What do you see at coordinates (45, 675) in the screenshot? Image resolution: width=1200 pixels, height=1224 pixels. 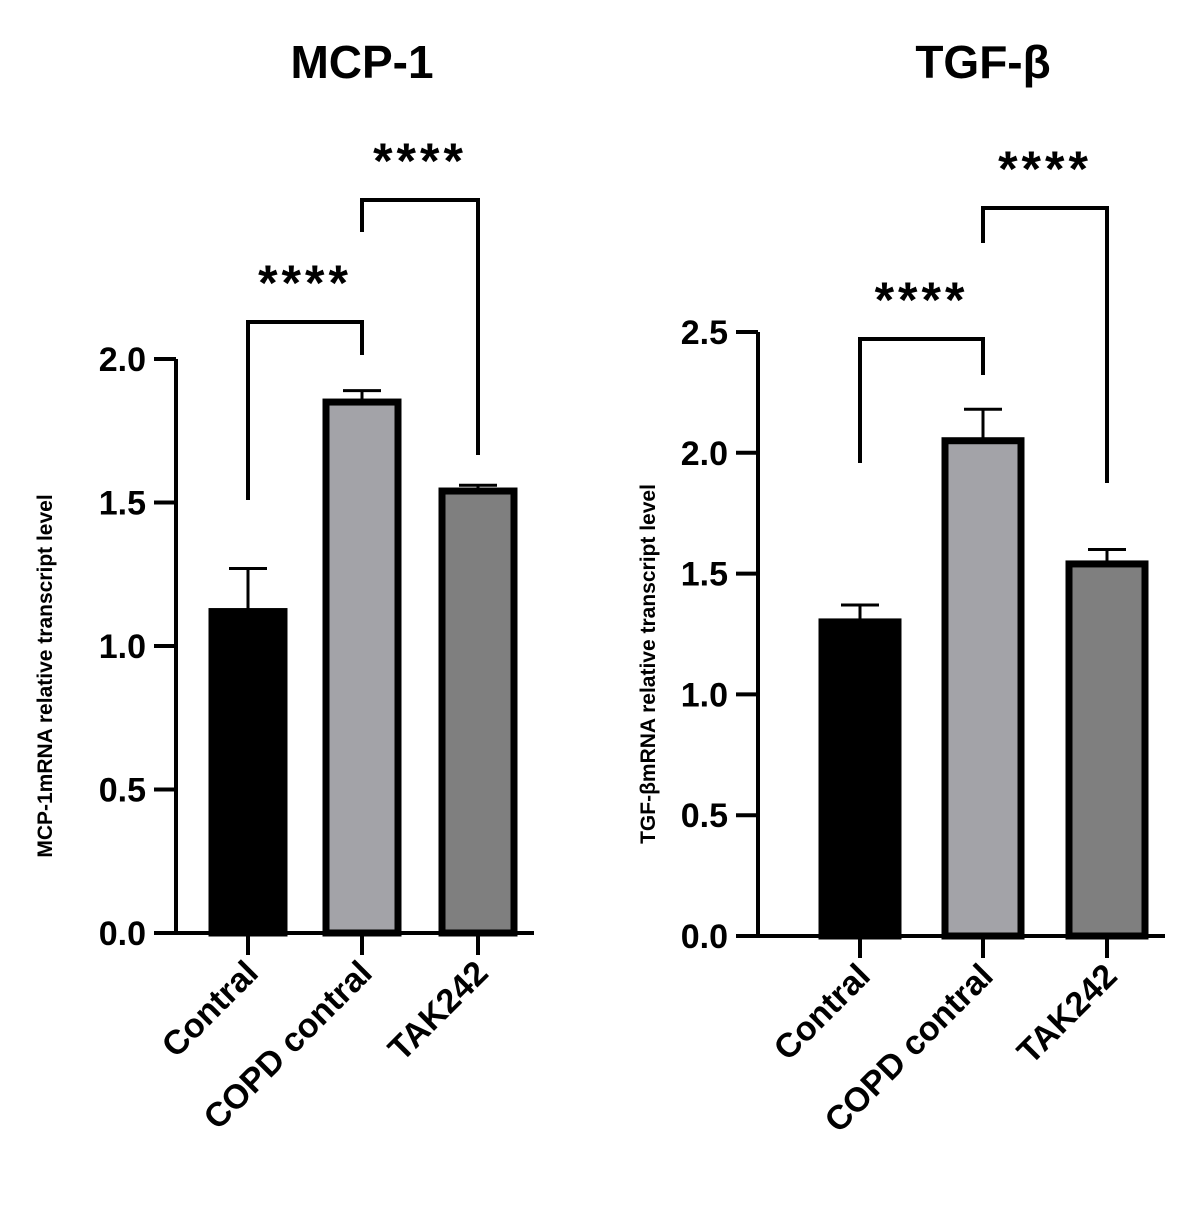 I see `y-axis-label: MCP-1mRNA relative transcript level` at bounding box center [45, 675].